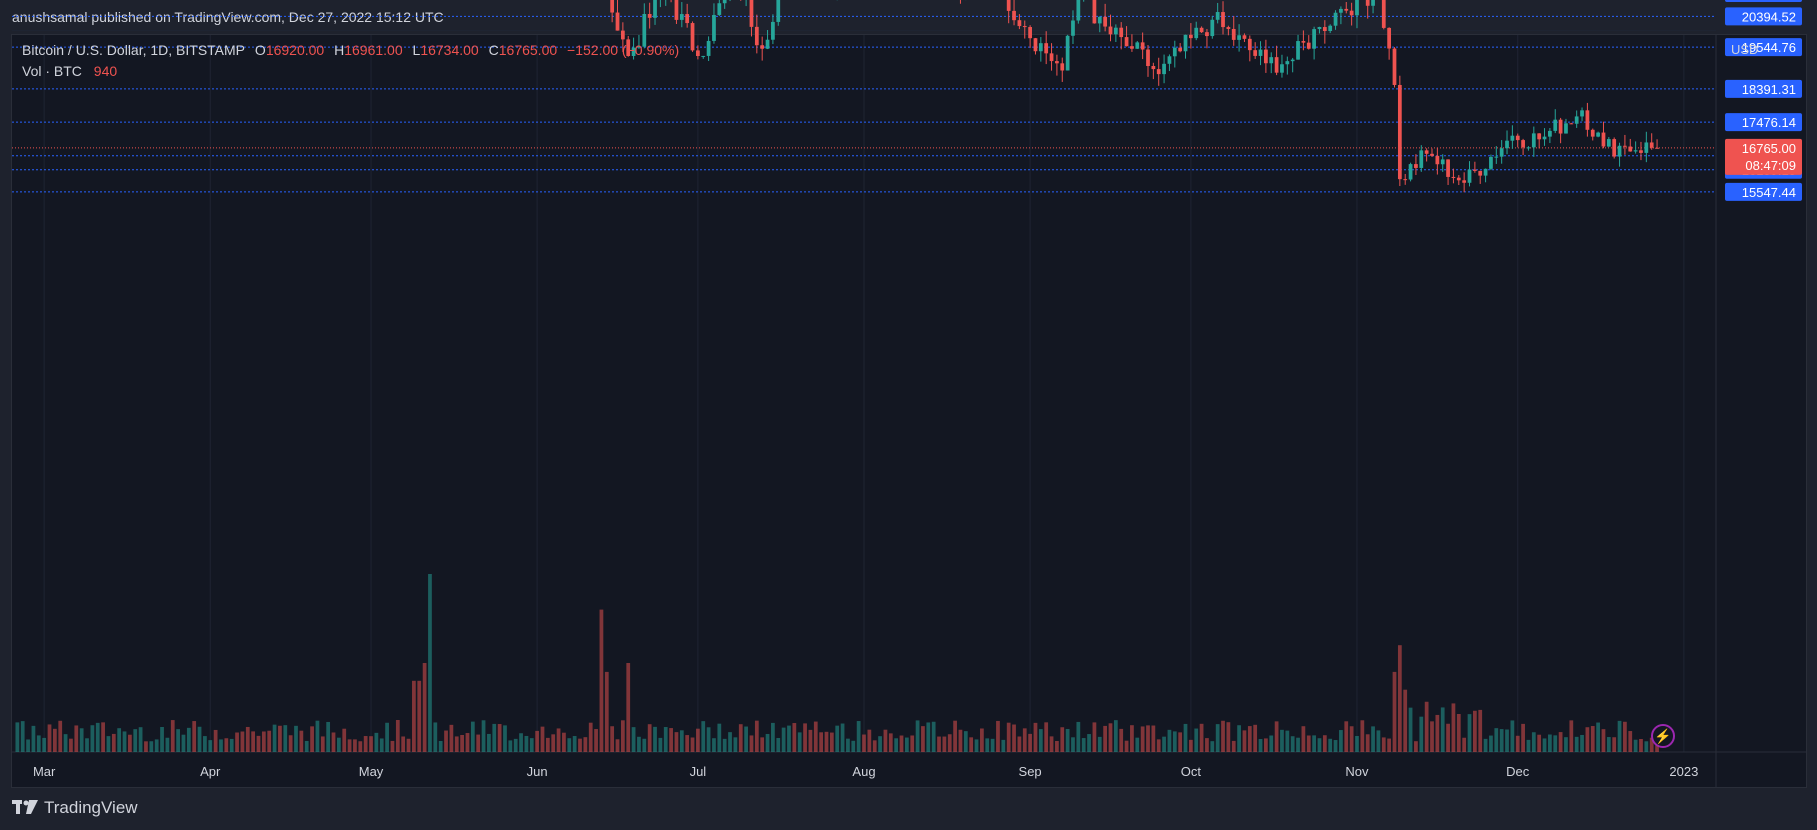 The height and width of the screenshot is (830, 1817). Describe the element at coordinates (75, 808) in the screenshot. I see `footer-brand: TradingView` at that location.